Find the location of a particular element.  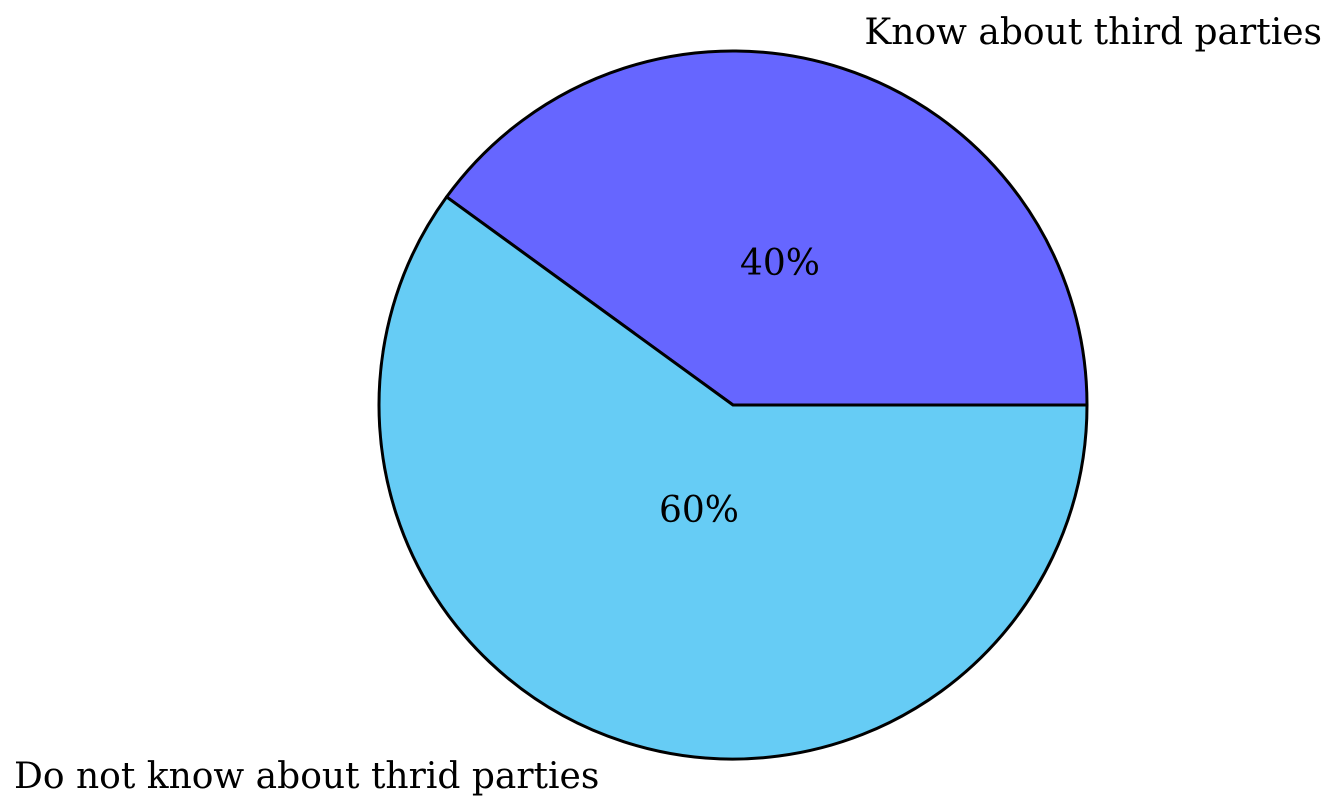

slice-value-label-do-not-know: 60% is located at coordinates (699, 510).